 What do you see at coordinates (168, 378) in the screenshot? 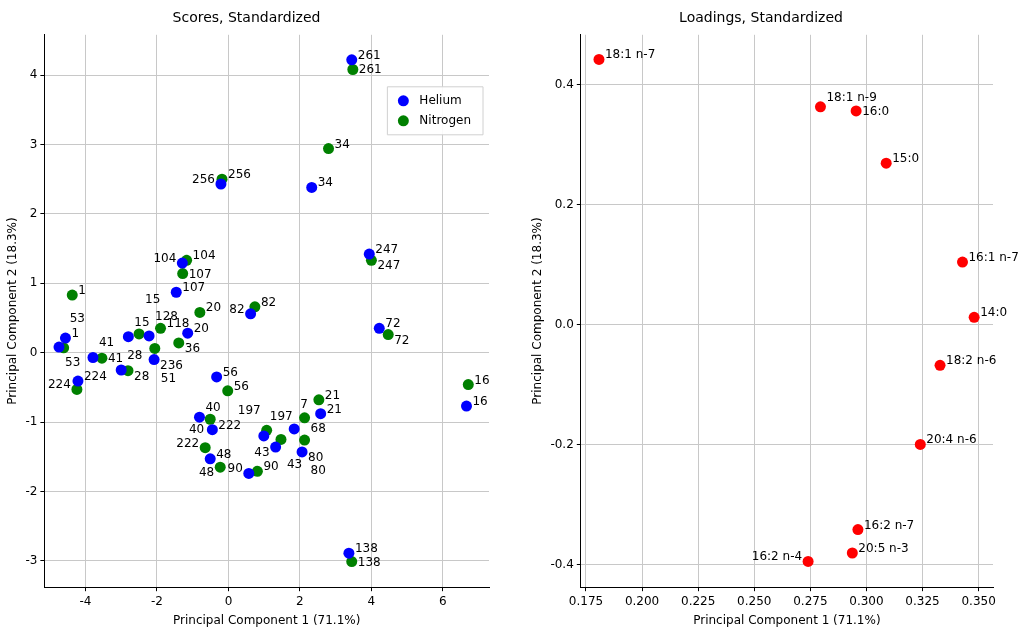
I see `annotation: 51` at bounding box center [168, 378].